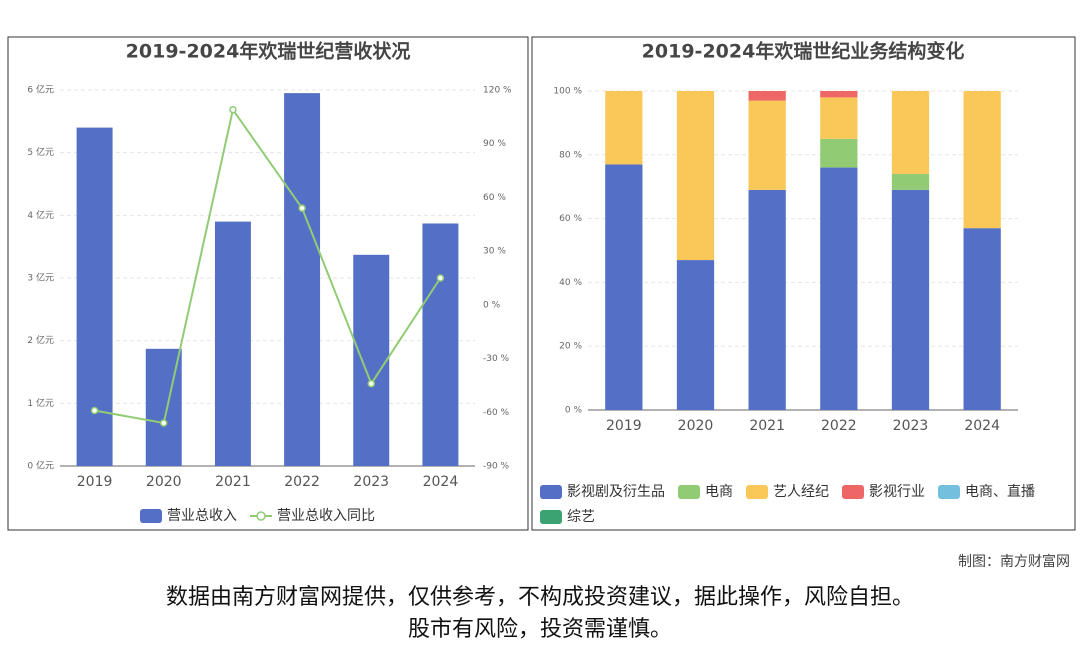 This screenshot has width=1080, height=646. What do you see at coordinates (40, 152) in the screenshot?
I see `y-tick-label: 5 亿元` at bounding box center [40, 152].